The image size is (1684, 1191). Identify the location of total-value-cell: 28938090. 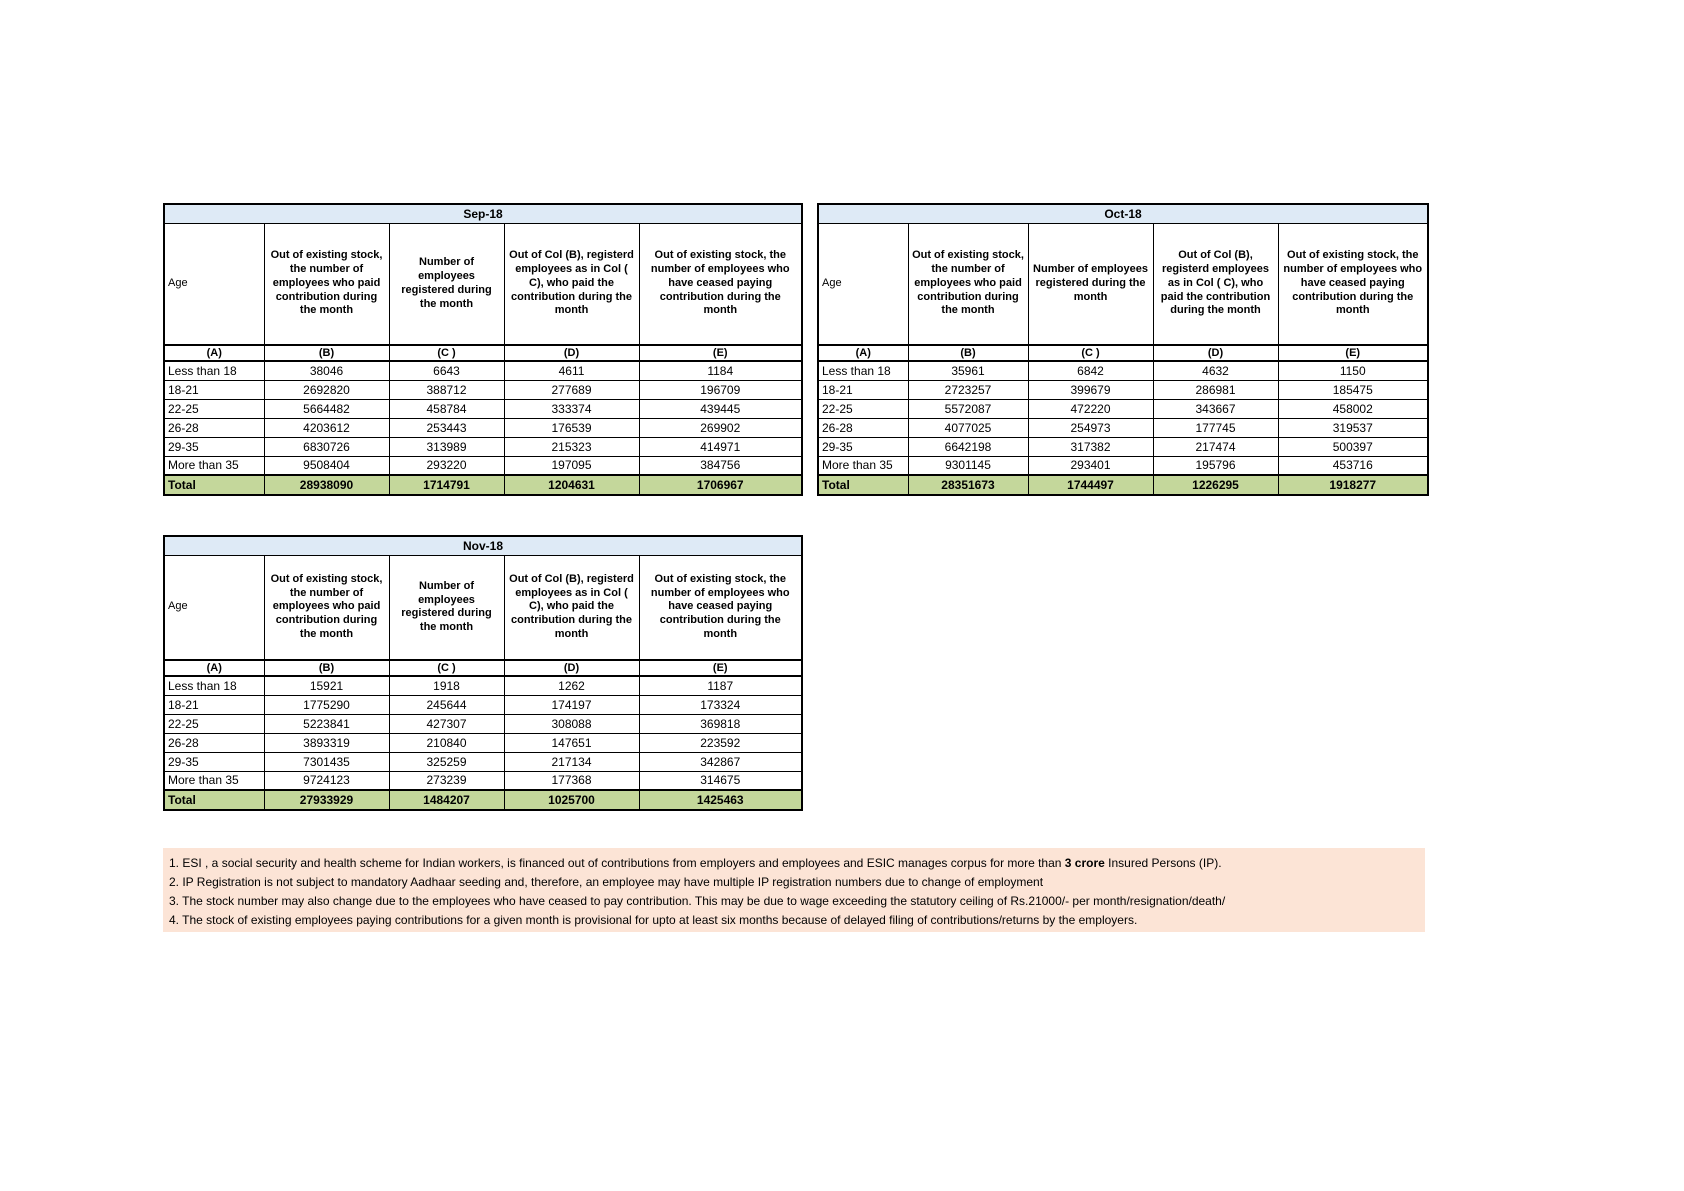
(326, 485).